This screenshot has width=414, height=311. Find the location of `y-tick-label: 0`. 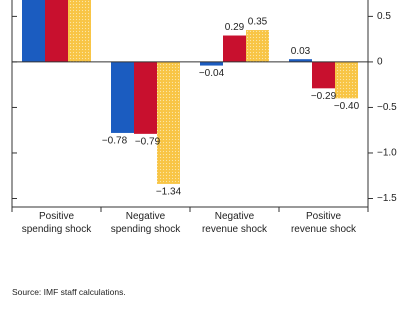

y-tick-label: 0 is located at coordinates (380, 62).